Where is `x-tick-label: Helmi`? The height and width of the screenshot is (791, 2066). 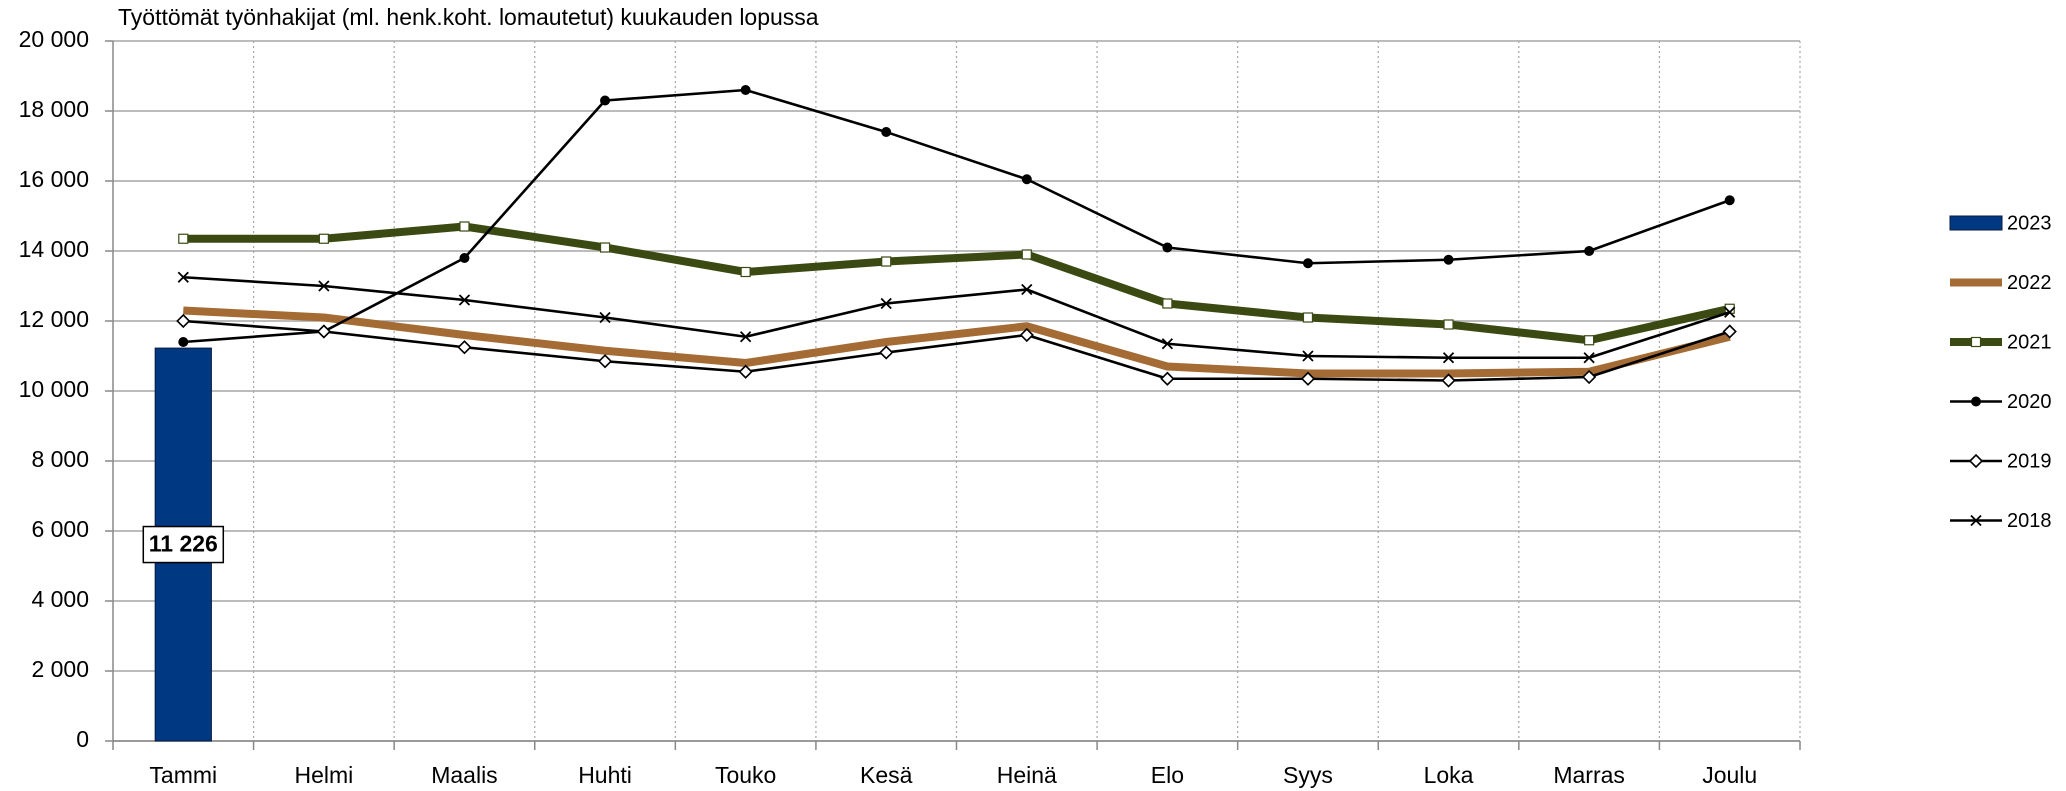 x-tick-label: Helmi is located at coordinates (323, 775).